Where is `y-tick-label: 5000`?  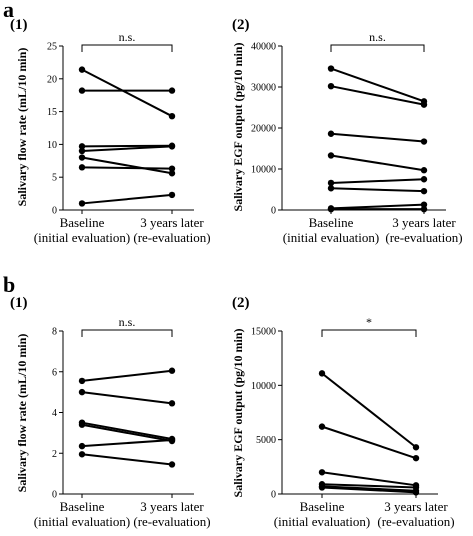
y-tick-label: 5000 is located at coordinates (266, 440).